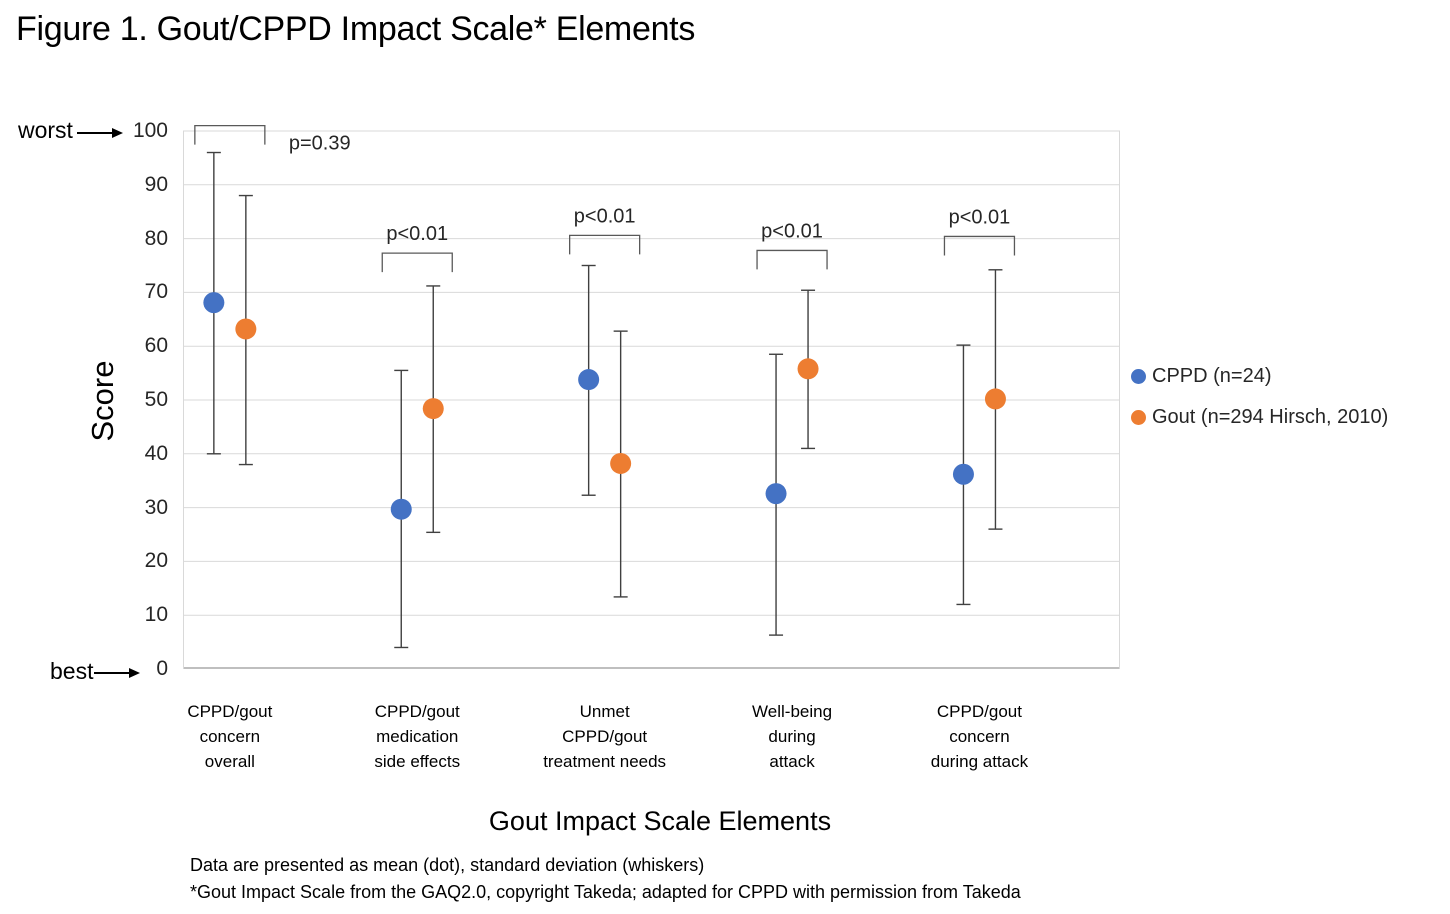 The image size is (1450, 914). What do you see at coordinates (792, 736) in the screenshot?
I see `x-category-label: Well-being during attack` at bounding box center [792, 736].